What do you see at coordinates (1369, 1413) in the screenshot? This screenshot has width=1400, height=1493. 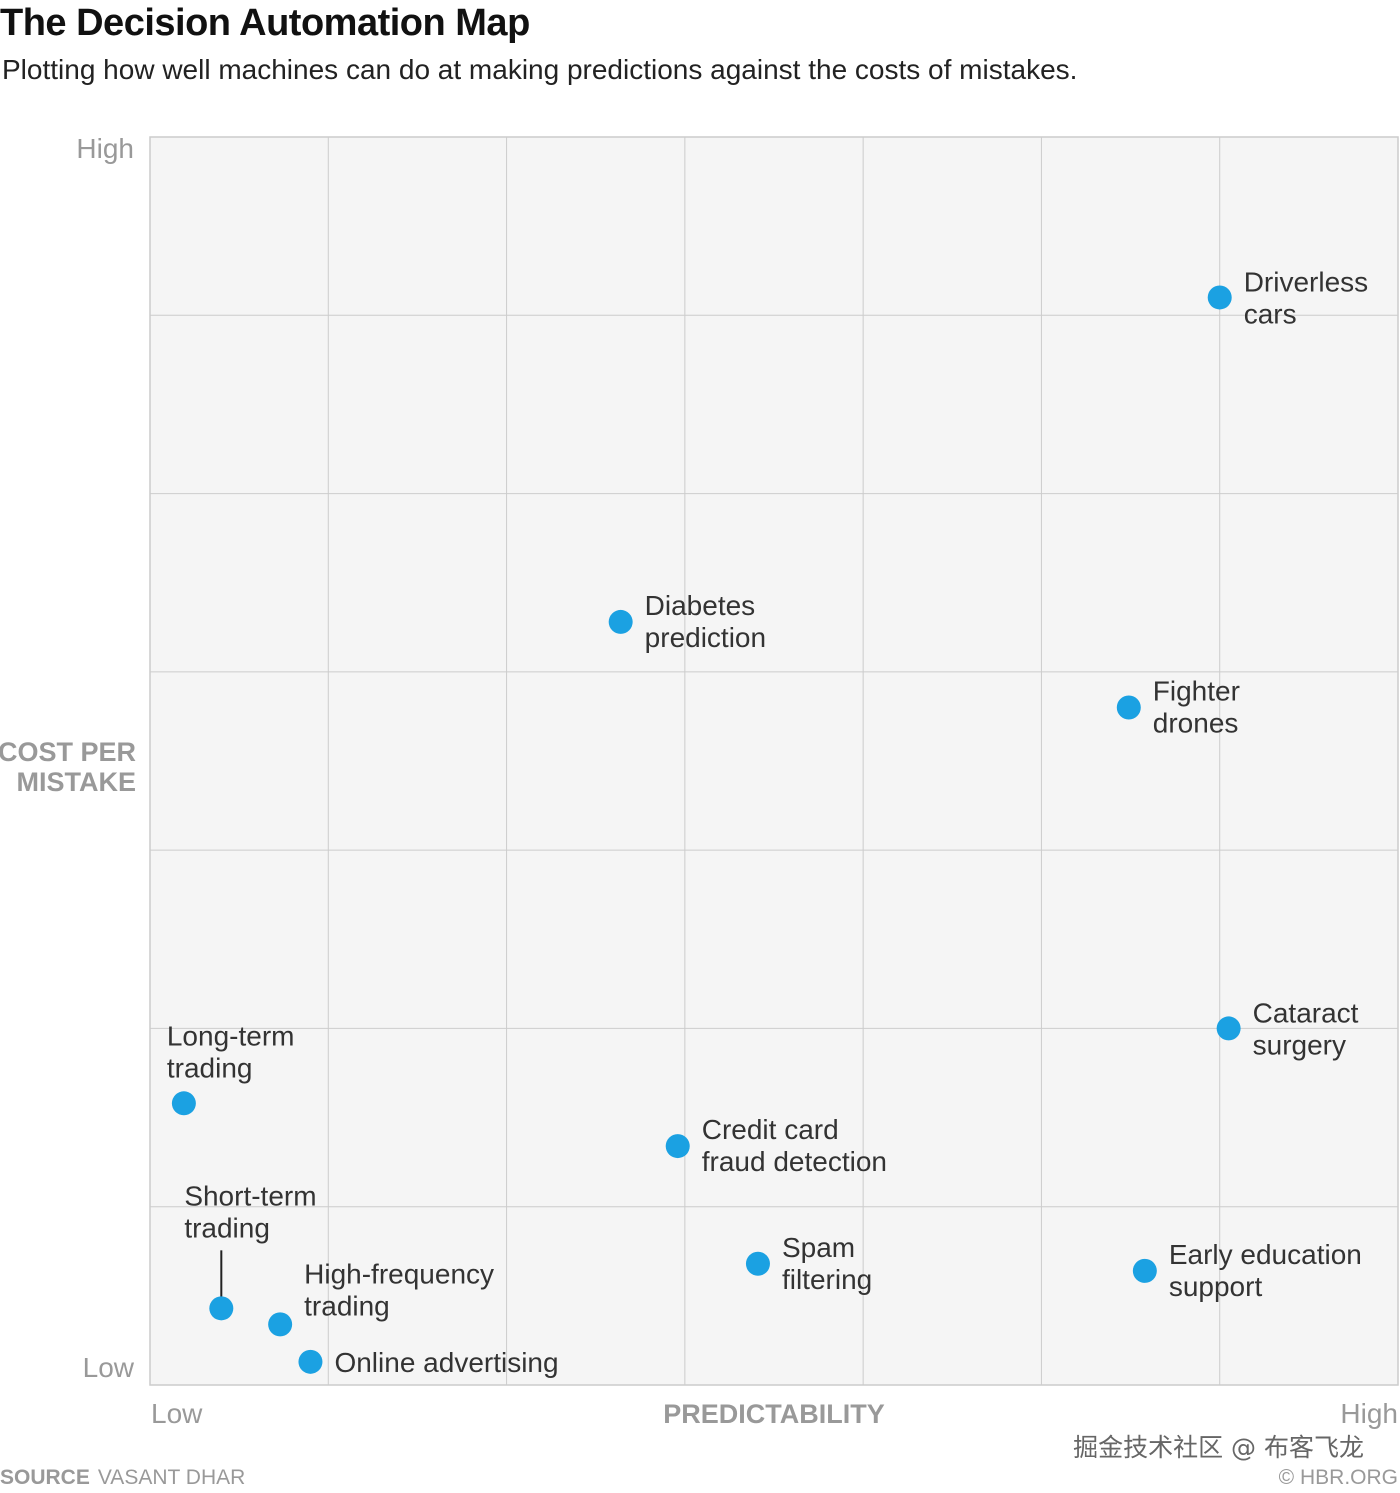 I see `x-tick-high: High` at bounding box center [1369, 1413].